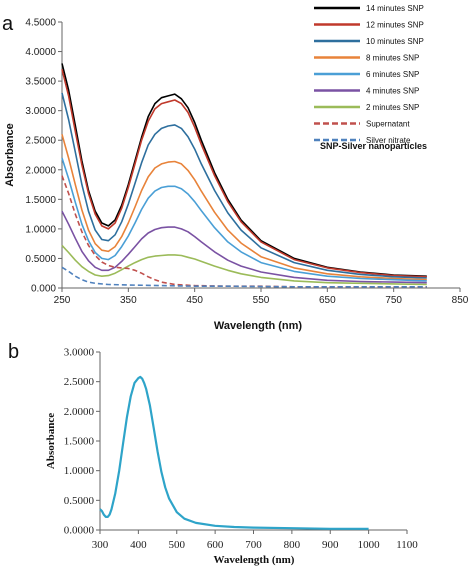 Image resolution: width=474 pixels, height=570 pixels. What do you see at coordinates (395, 41) in the screenshot?
I see `legend-label-3: 10 minutes SNP` at bounding box center [395, 41].